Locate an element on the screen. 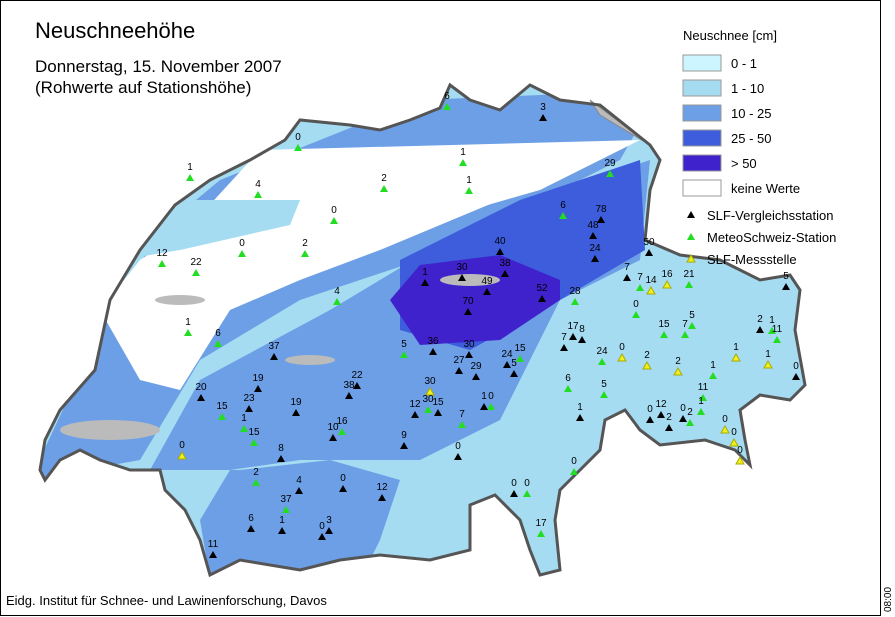 The height and width of the screenshot is (617, 895). station-value: 4 is located at coordinates (258, 184).